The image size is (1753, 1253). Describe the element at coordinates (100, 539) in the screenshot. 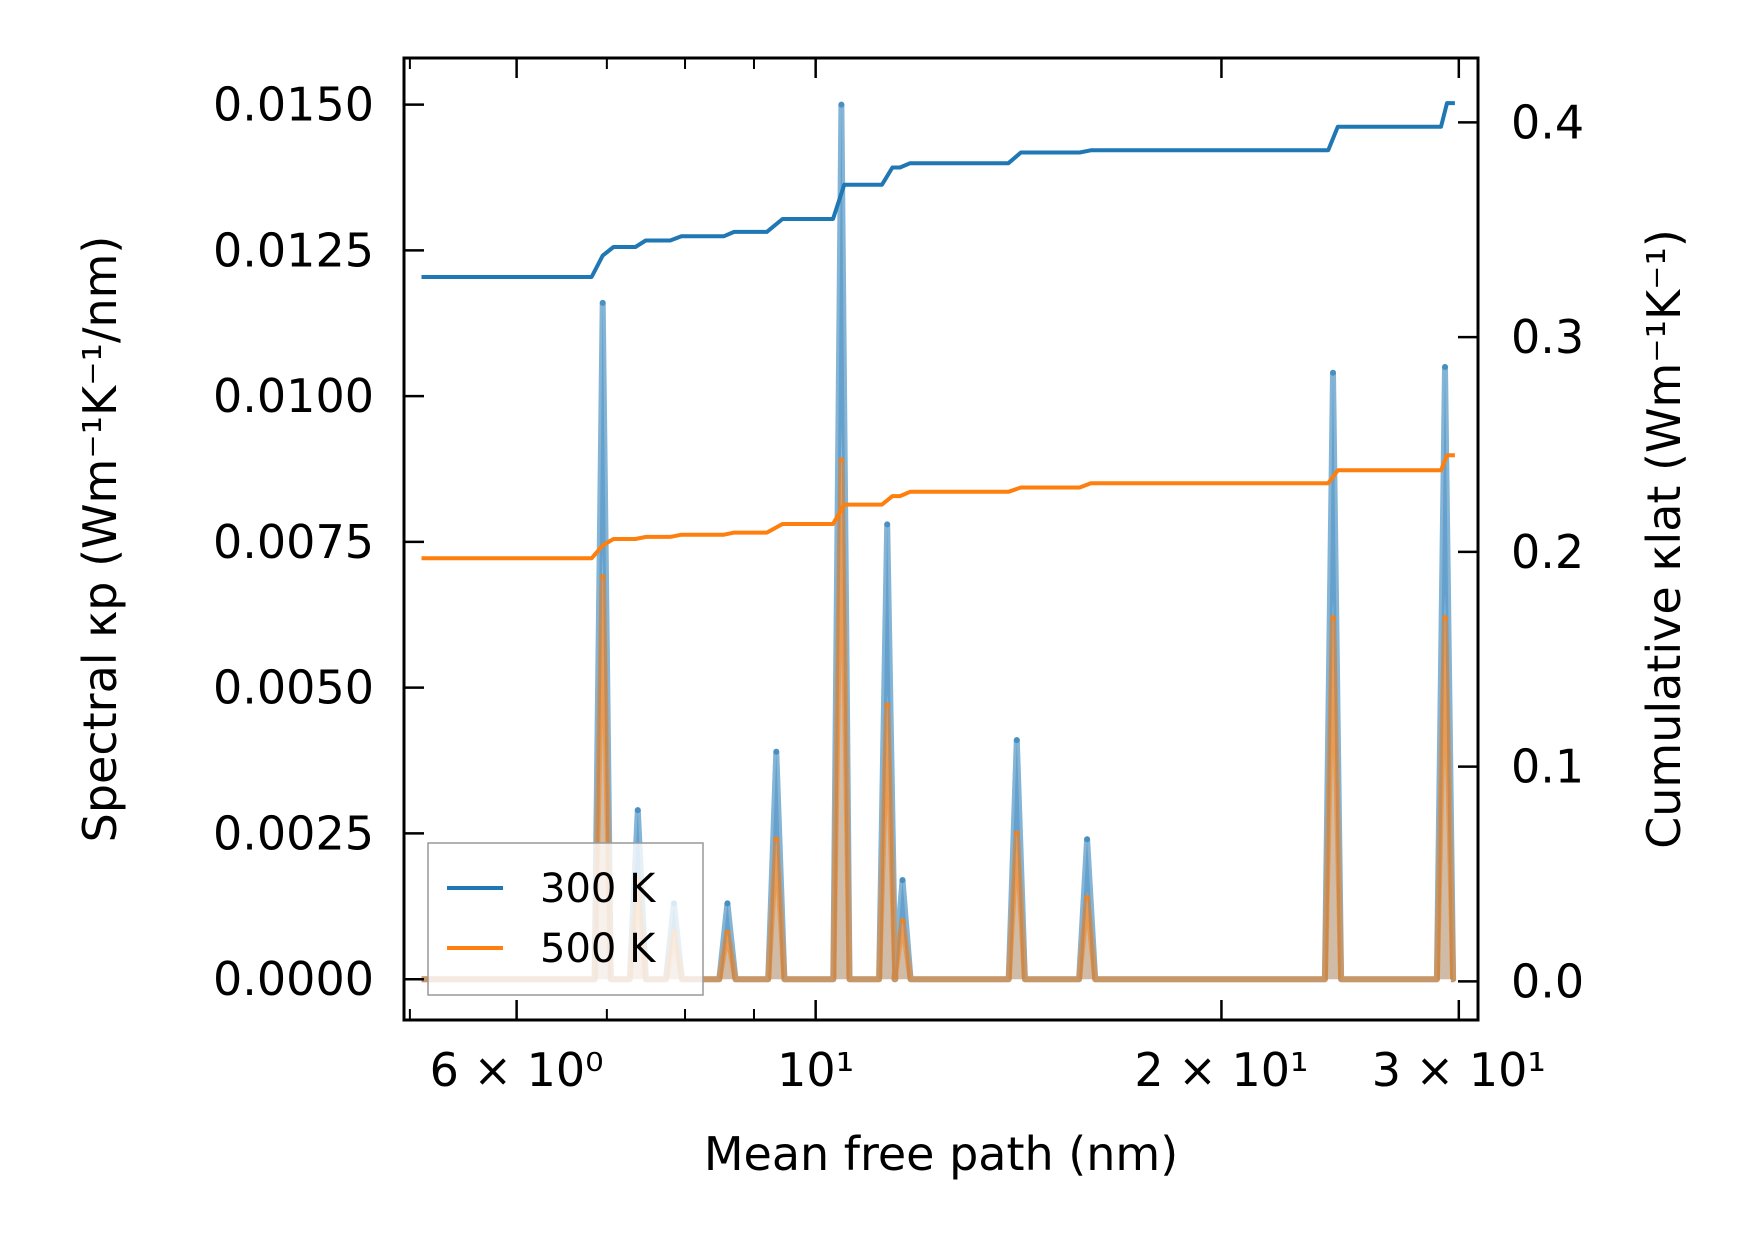

I see `left-y-axis-label: Spectral κp (Wm⁻¹K⁻¹/nm)` at that location.